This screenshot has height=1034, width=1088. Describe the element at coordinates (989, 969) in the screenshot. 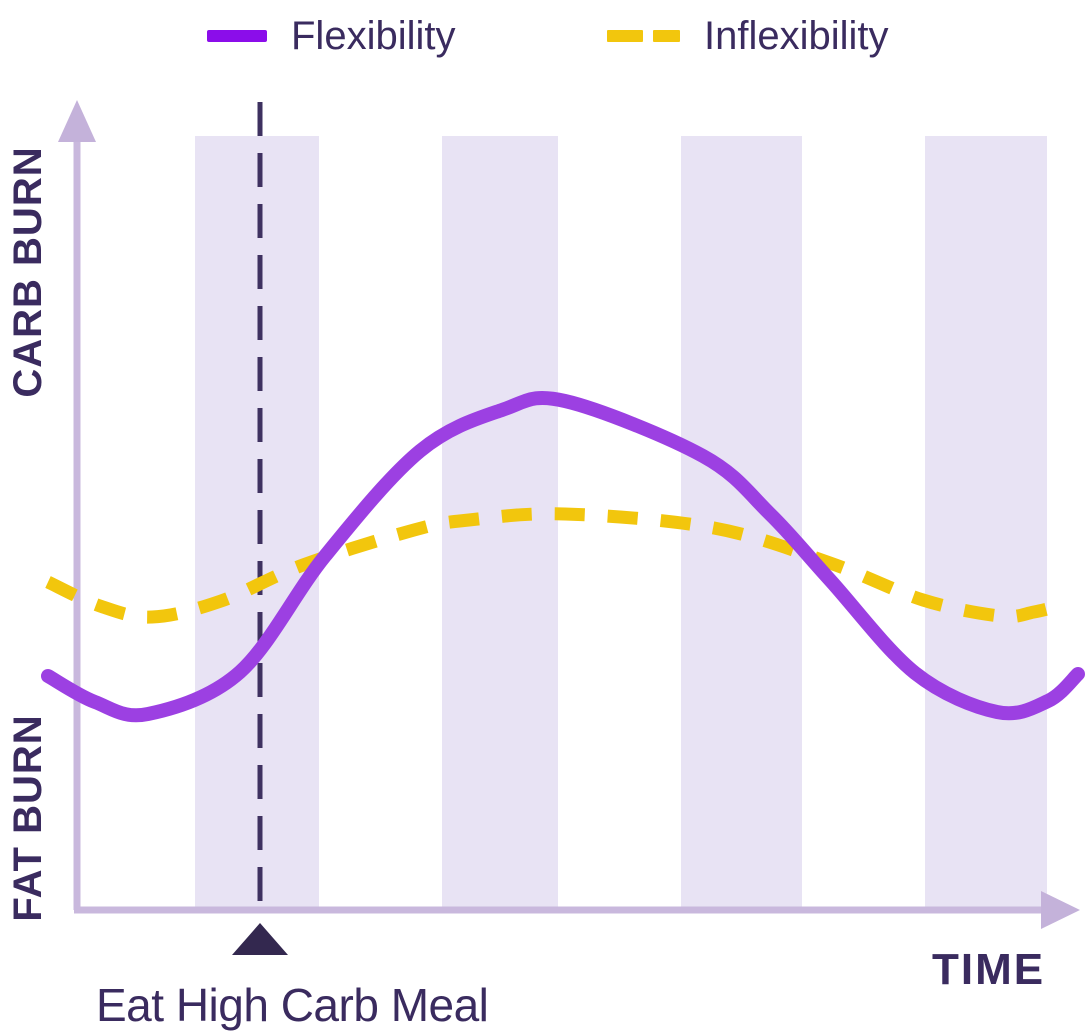

I see `x-axis-label-time: TIME` at that location.